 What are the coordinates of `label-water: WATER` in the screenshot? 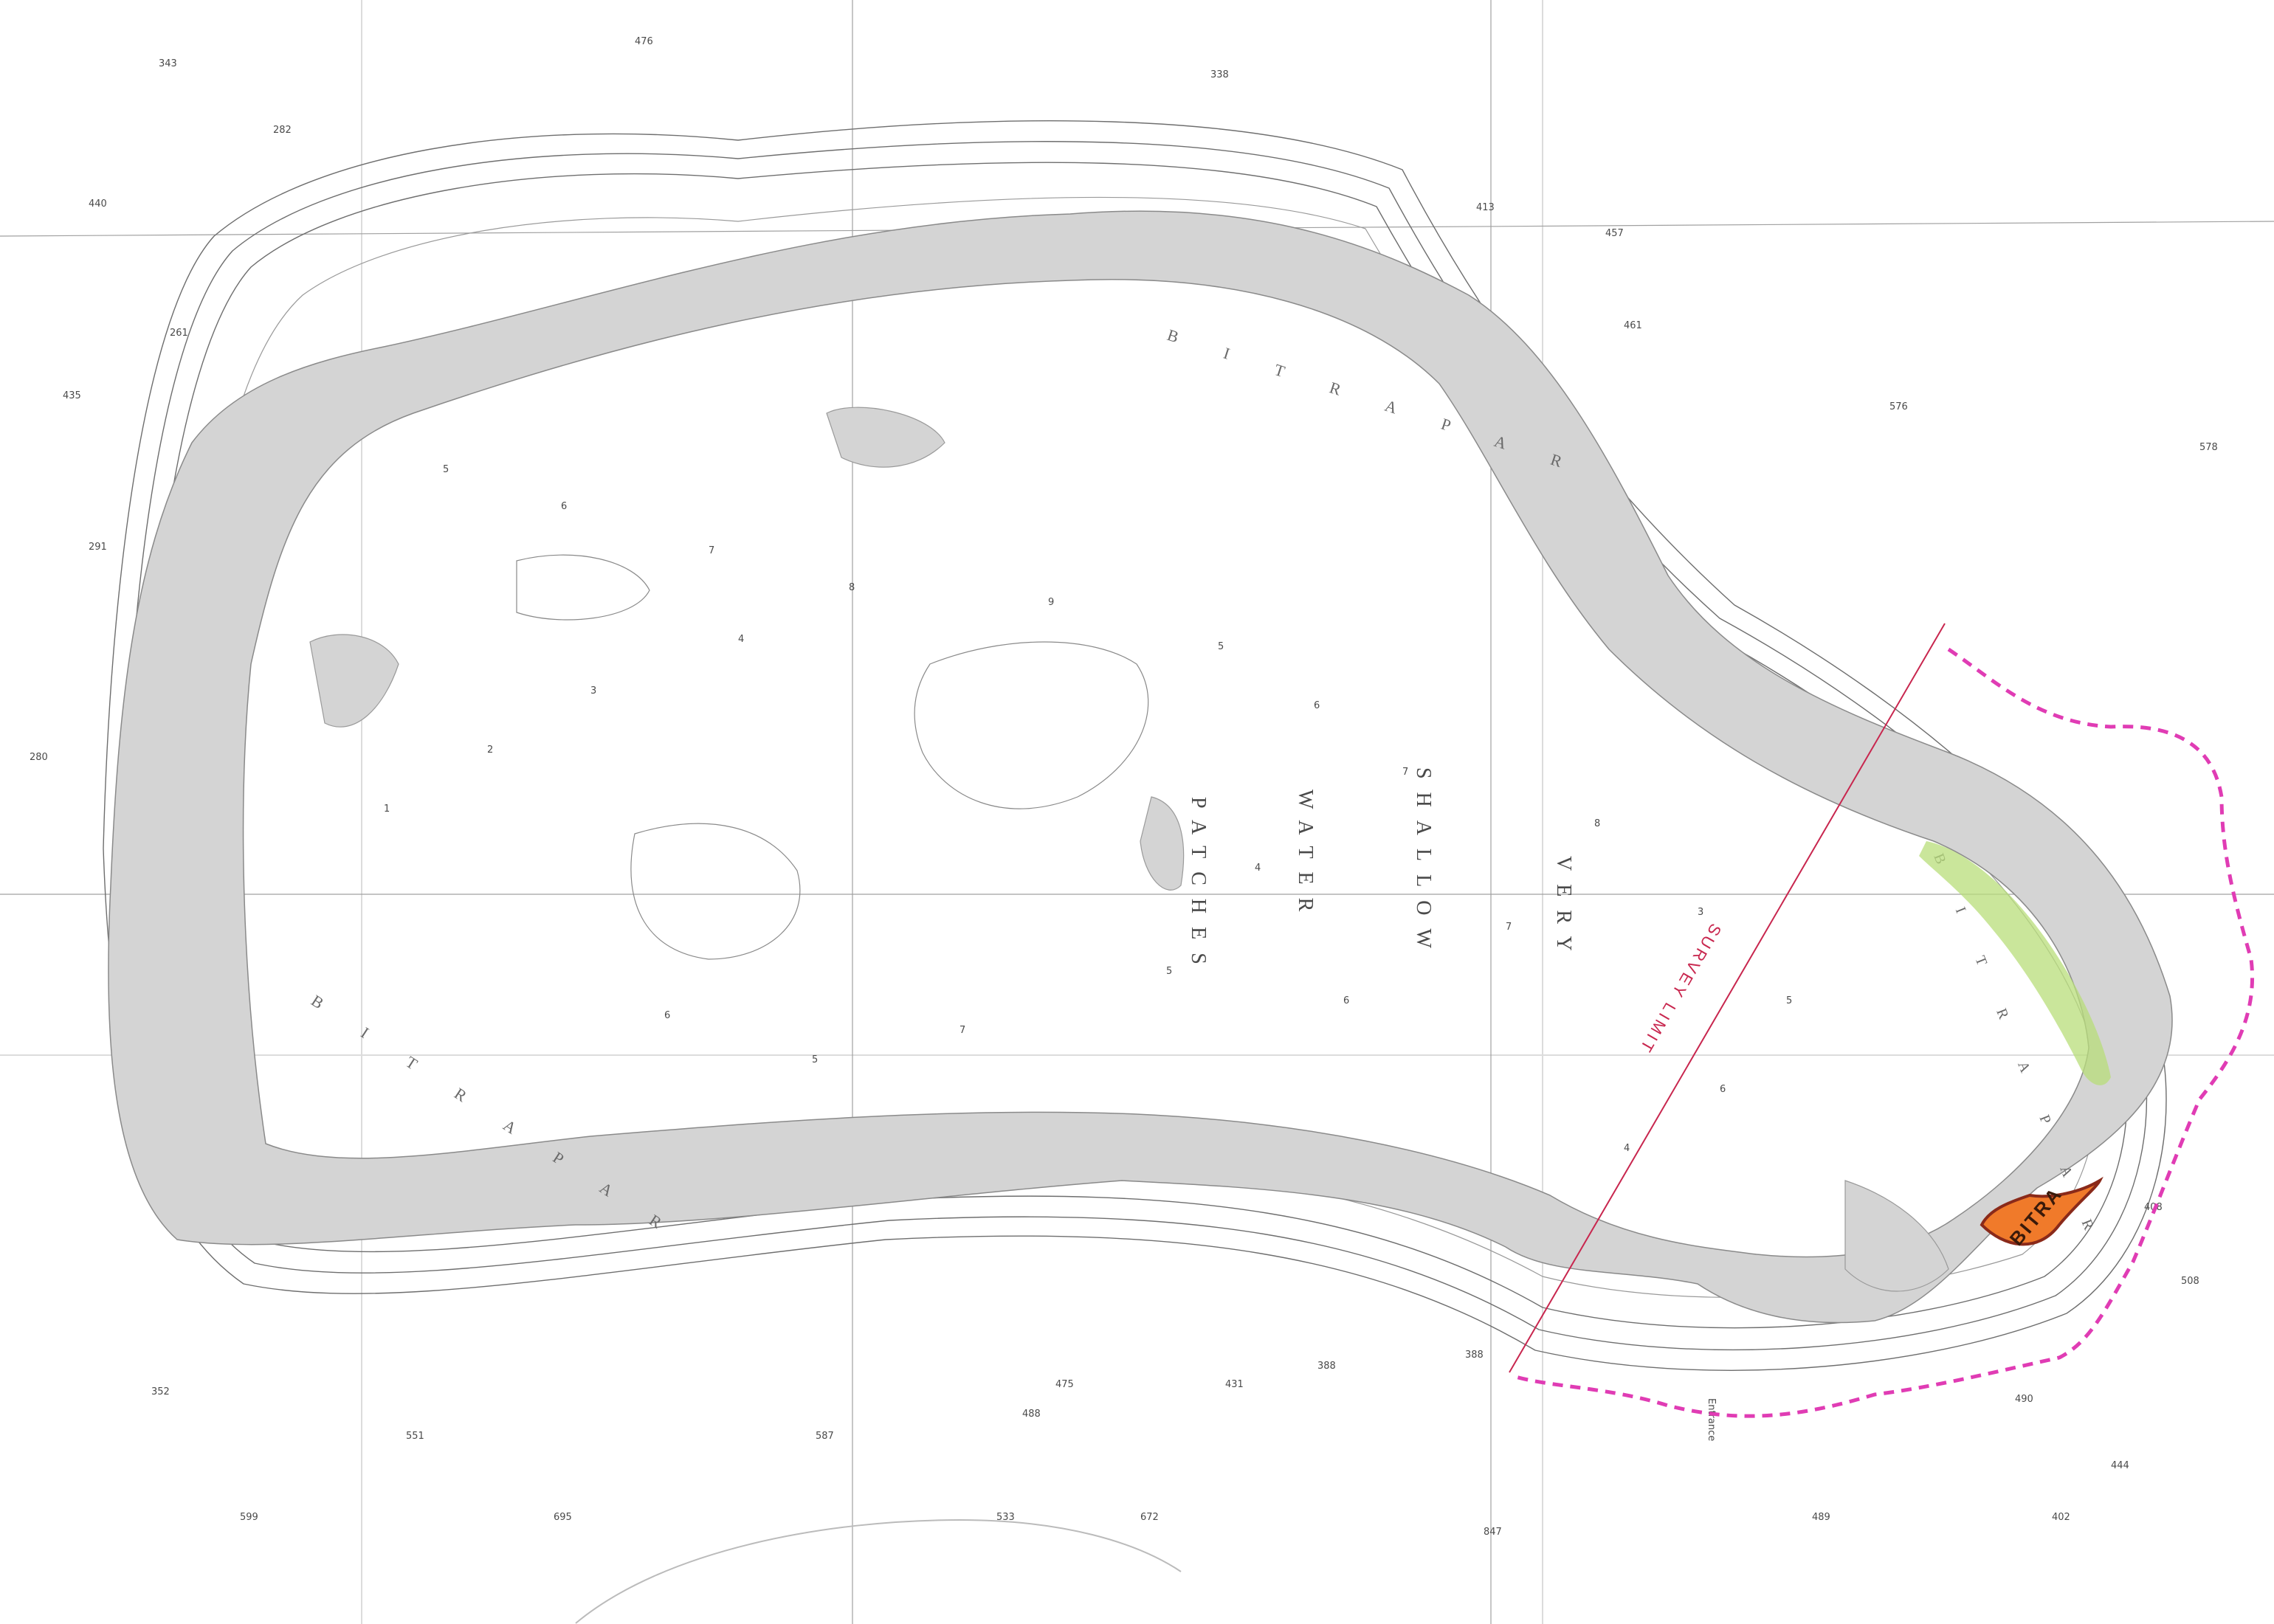 It's located at (1305, 857).